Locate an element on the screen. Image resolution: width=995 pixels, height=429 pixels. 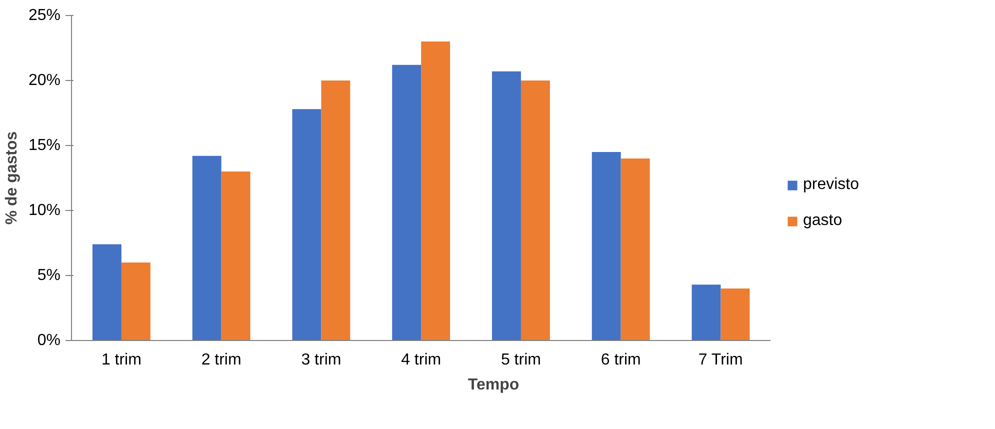
legend-label: gasto is located at coordinates (822, 221).